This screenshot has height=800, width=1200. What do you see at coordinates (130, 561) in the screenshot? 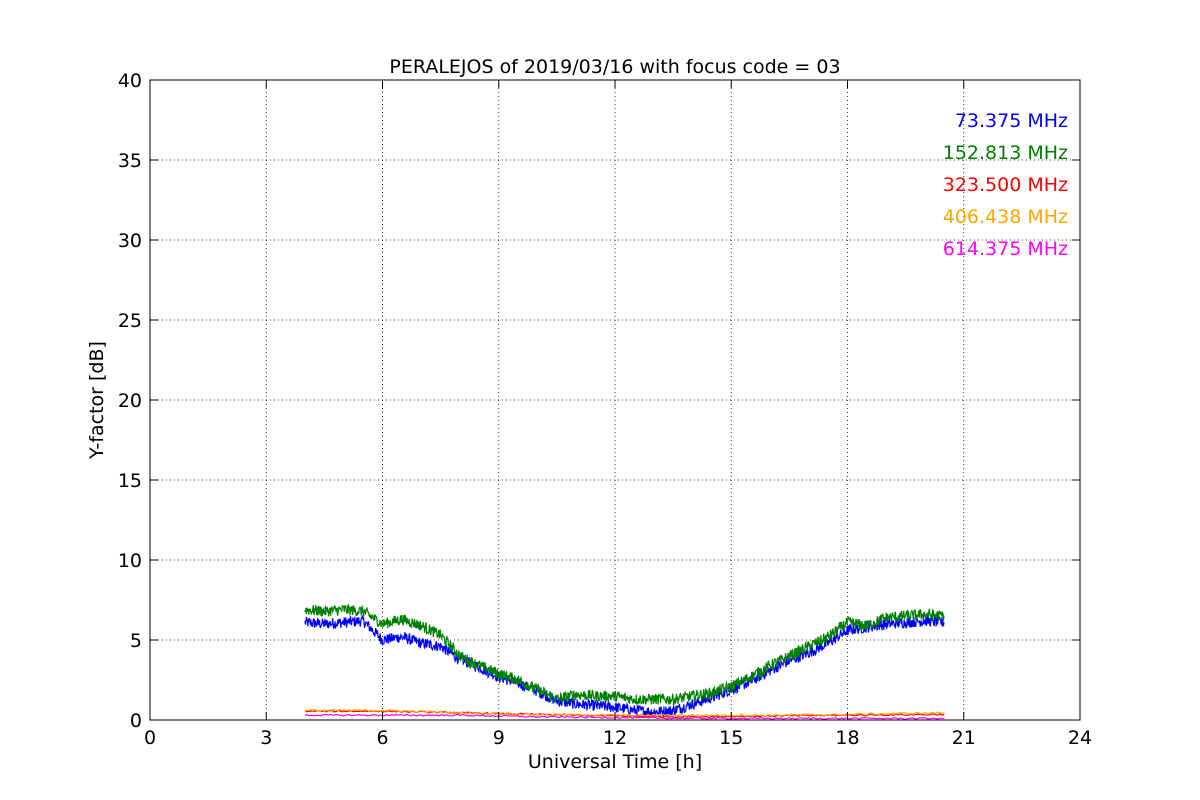
I see `y-tick-label: 10` at bounding box center [130, 561].